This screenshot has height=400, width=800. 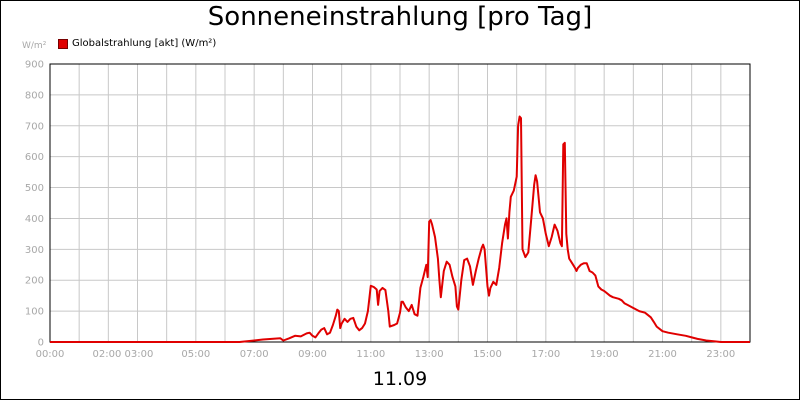 I want to click on y-tick-label: 600, so click(x=34, y=157).